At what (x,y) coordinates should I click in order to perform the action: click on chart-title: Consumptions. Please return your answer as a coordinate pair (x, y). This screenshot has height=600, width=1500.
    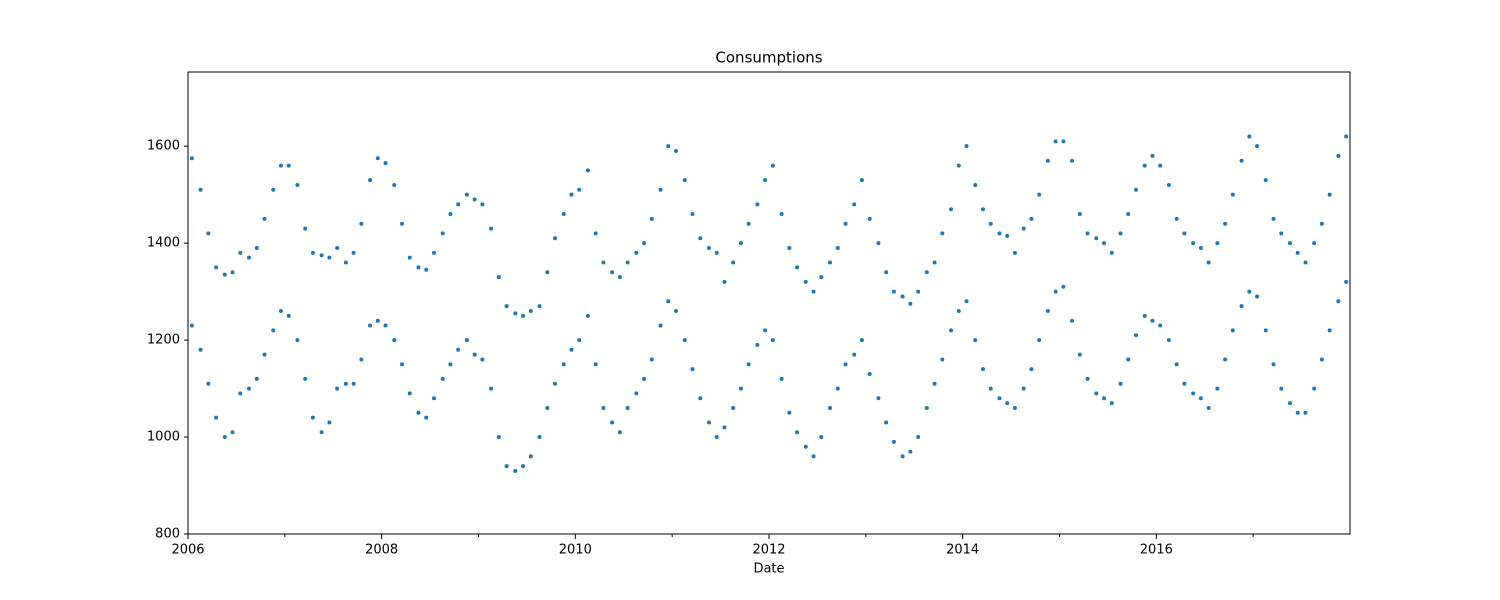
    Looking at the image, I should click on (768, 58).